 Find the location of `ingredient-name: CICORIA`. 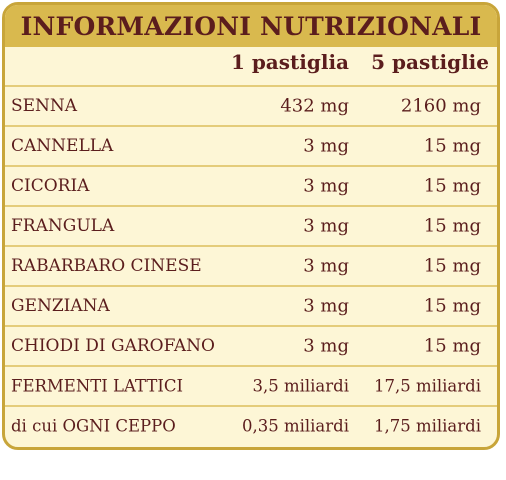

ingredient-name: CICORIA is located at coordinates (50, 186).